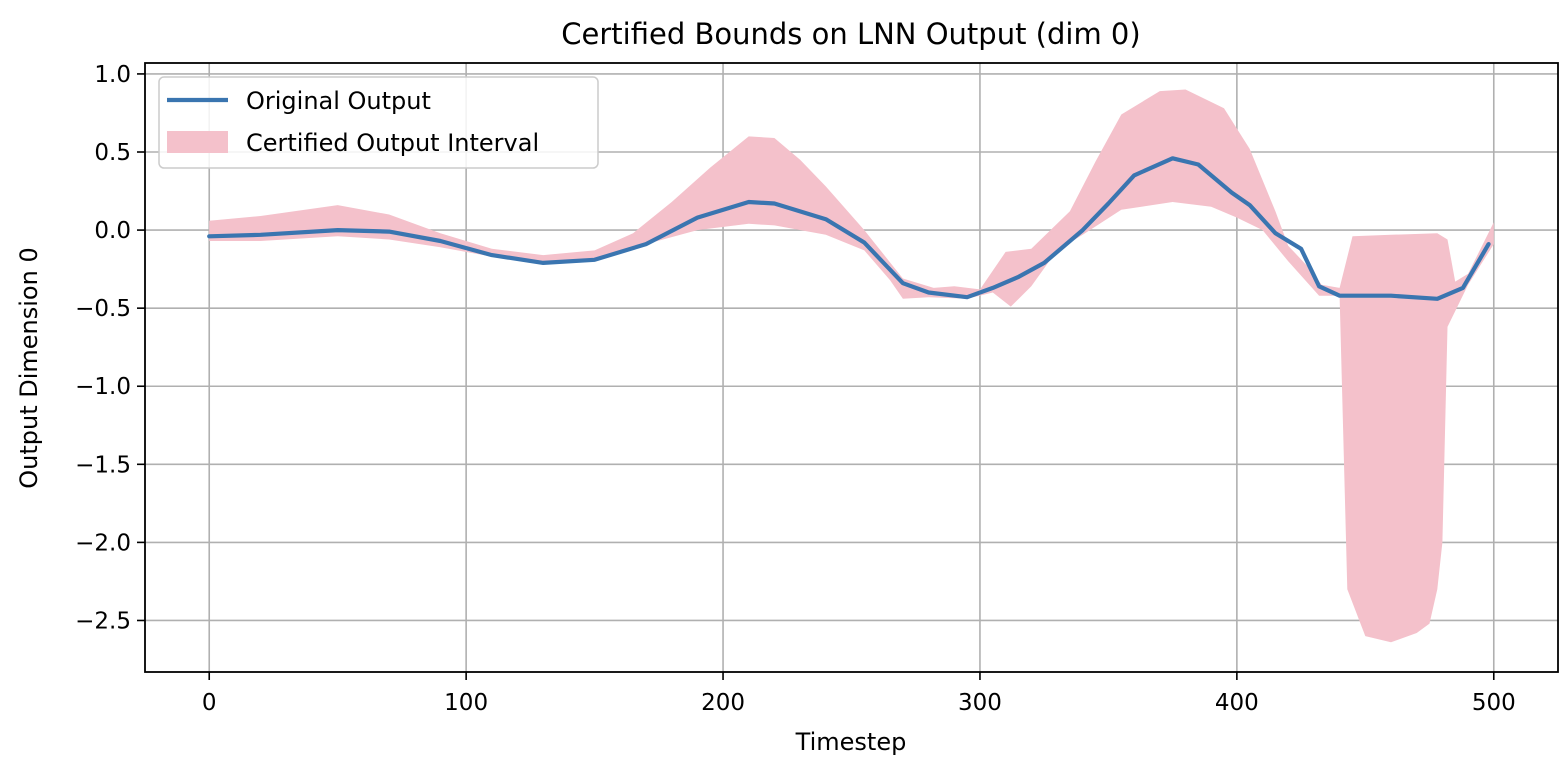 The height and width of the screenshot is (776, 1566). I want to click on y-tick-label: 0.5, so click(112, 153).